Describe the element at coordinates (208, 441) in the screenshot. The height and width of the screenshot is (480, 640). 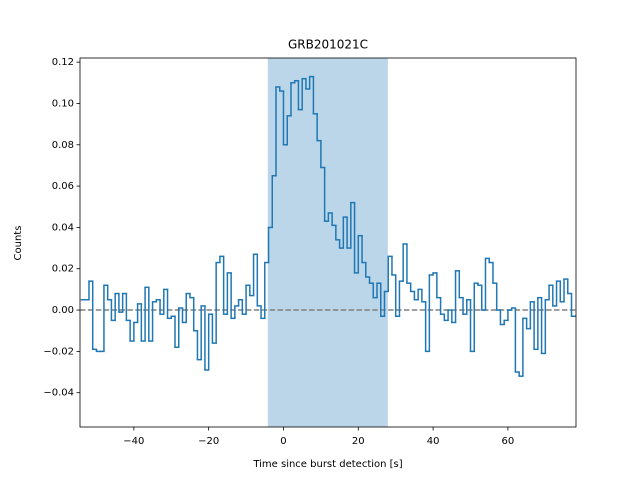
I see `x-tick-label: −20` at that location.